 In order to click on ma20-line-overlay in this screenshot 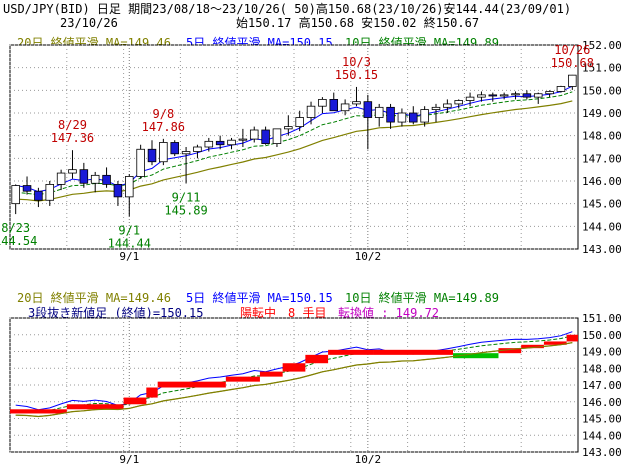, I will do `click(294, 380)`.